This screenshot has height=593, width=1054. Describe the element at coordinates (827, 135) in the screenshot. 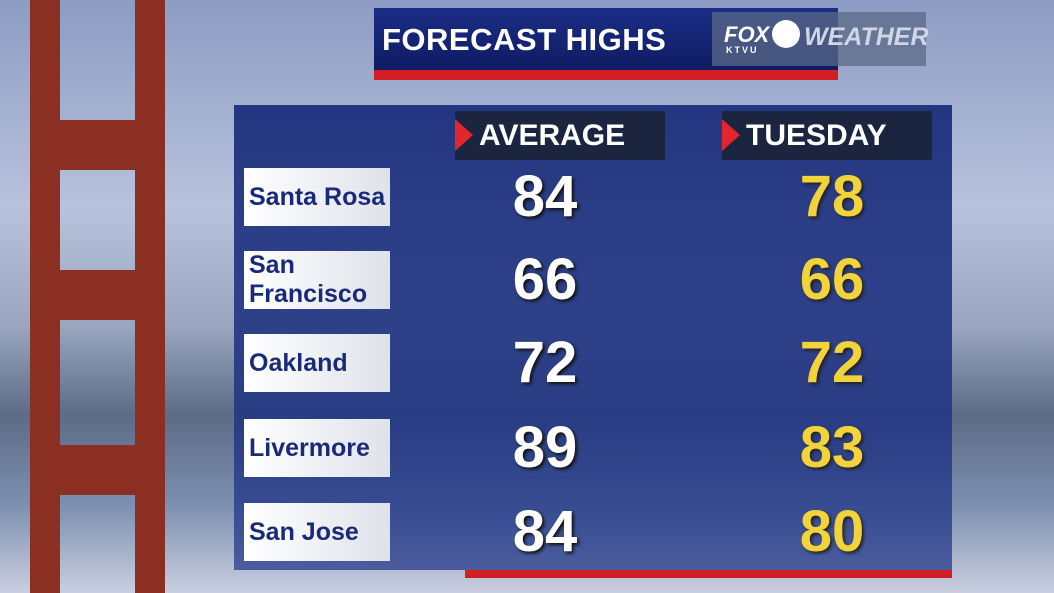

I see `column-header: TUESDAY` at that location.